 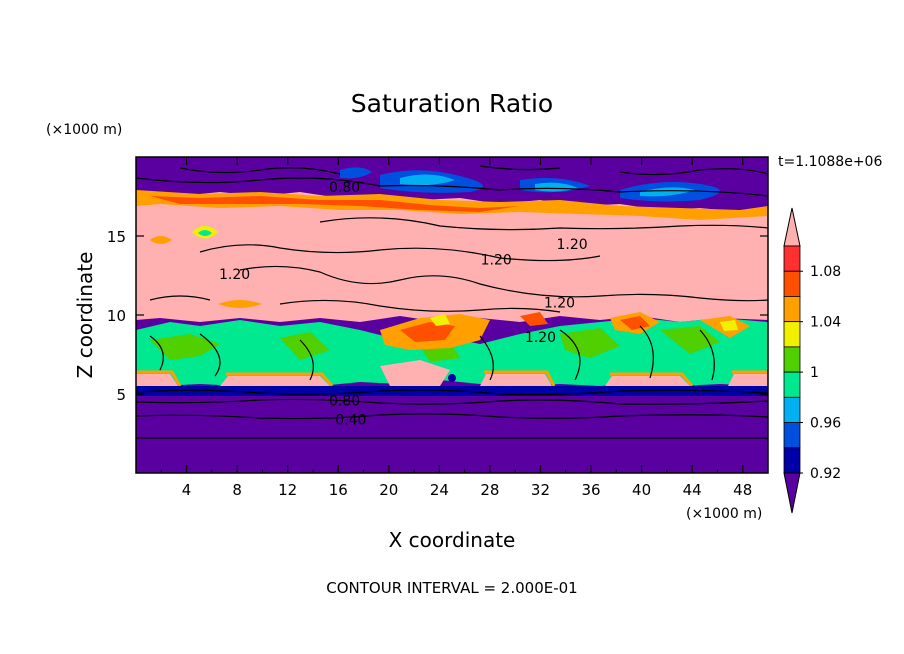 What do you see at coordinates (825, 272) in the screenshot?
I see `colorbar-label: 1.08` at bounding box center [825, 272].